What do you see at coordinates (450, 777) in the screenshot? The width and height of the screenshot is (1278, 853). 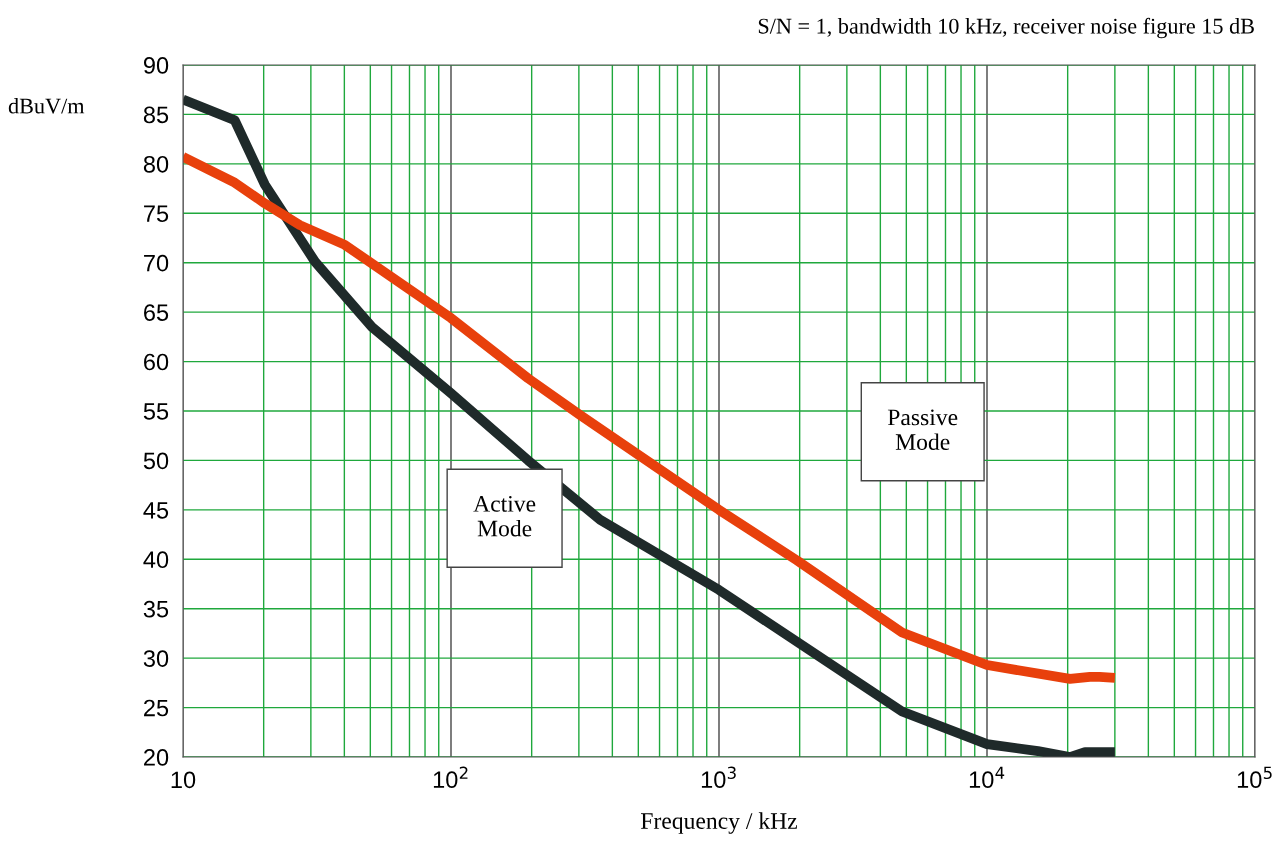 I see `x-tick-label: 10$^{2}$` at bounding box center [450, 777].